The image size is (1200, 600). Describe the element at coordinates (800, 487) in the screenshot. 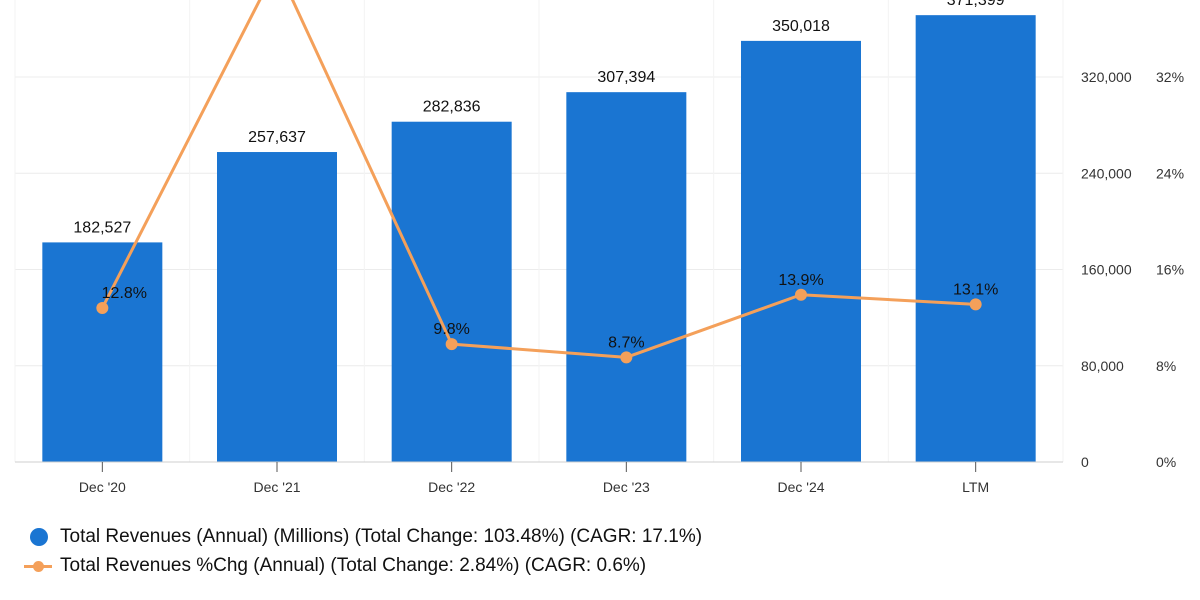

I see `x-axis-tick-label: Dec '24` at that location.